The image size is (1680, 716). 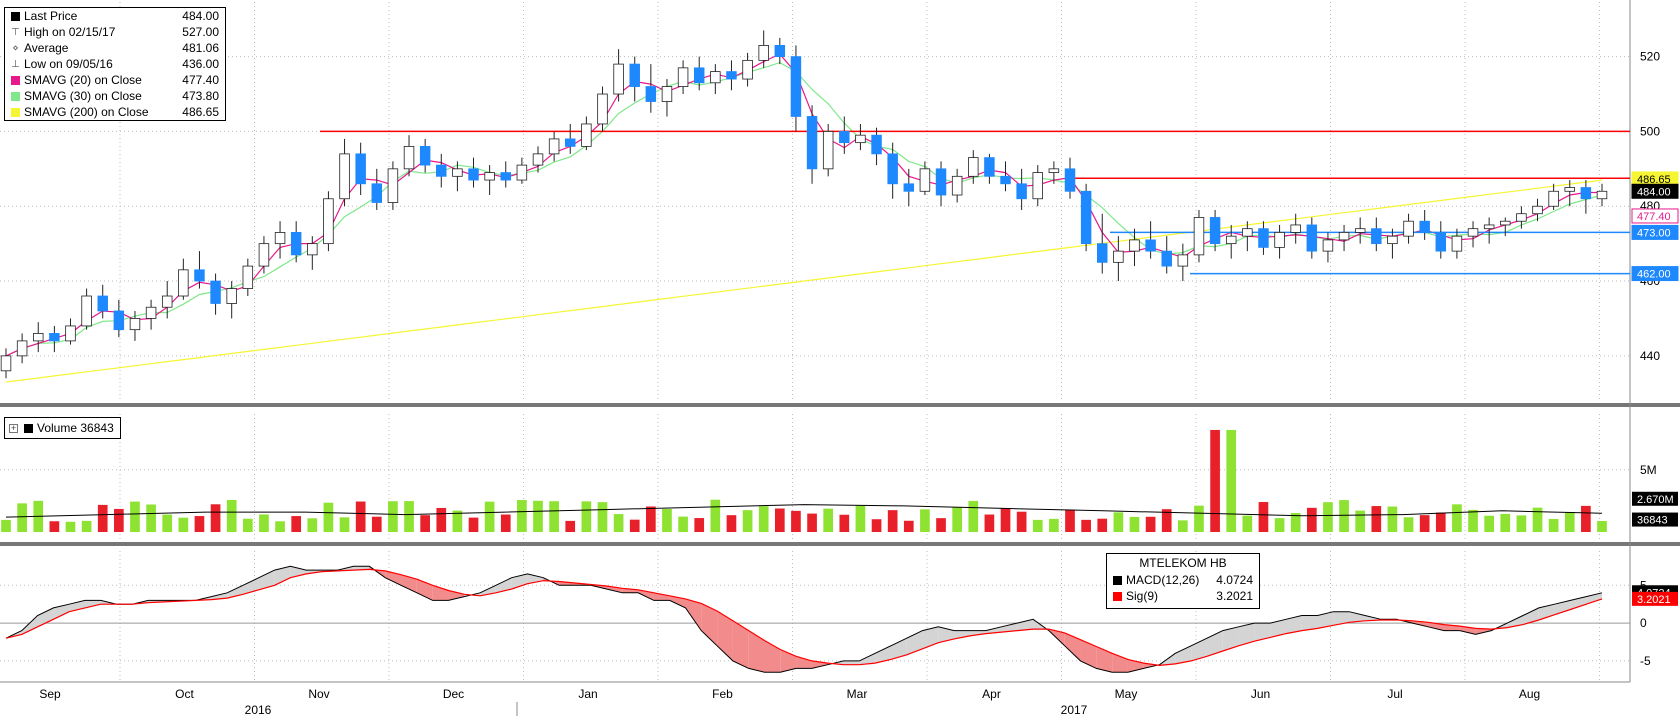 What do you see at coordinates (840, 544) in the screenshot?
I see `panel-separator` at bounding box center [840, 544].